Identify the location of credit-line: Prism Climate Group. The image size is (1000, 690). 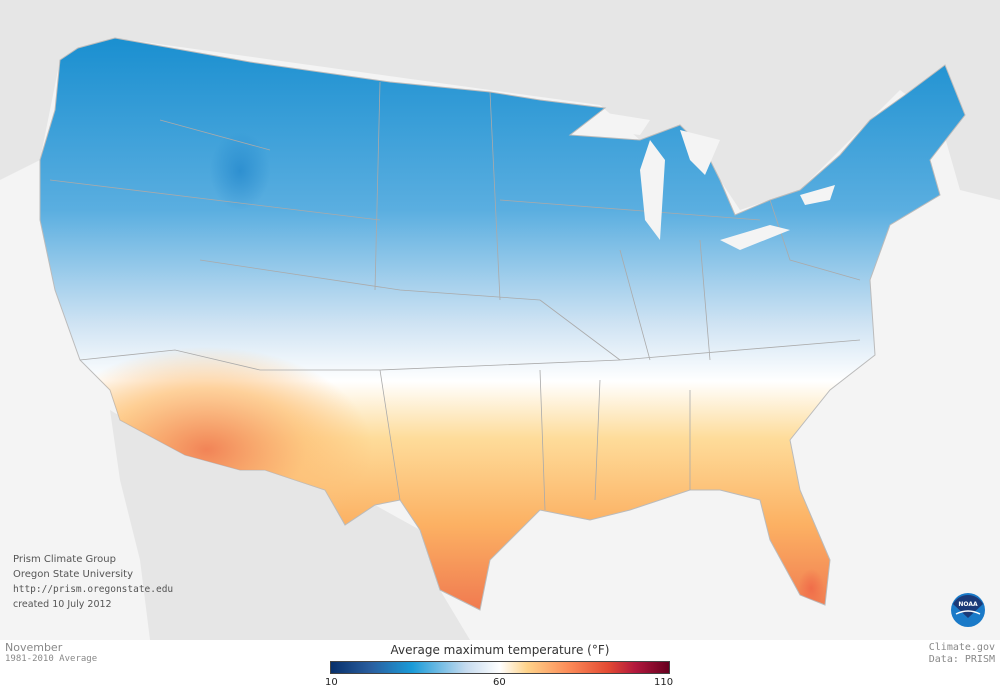
(64, 559).